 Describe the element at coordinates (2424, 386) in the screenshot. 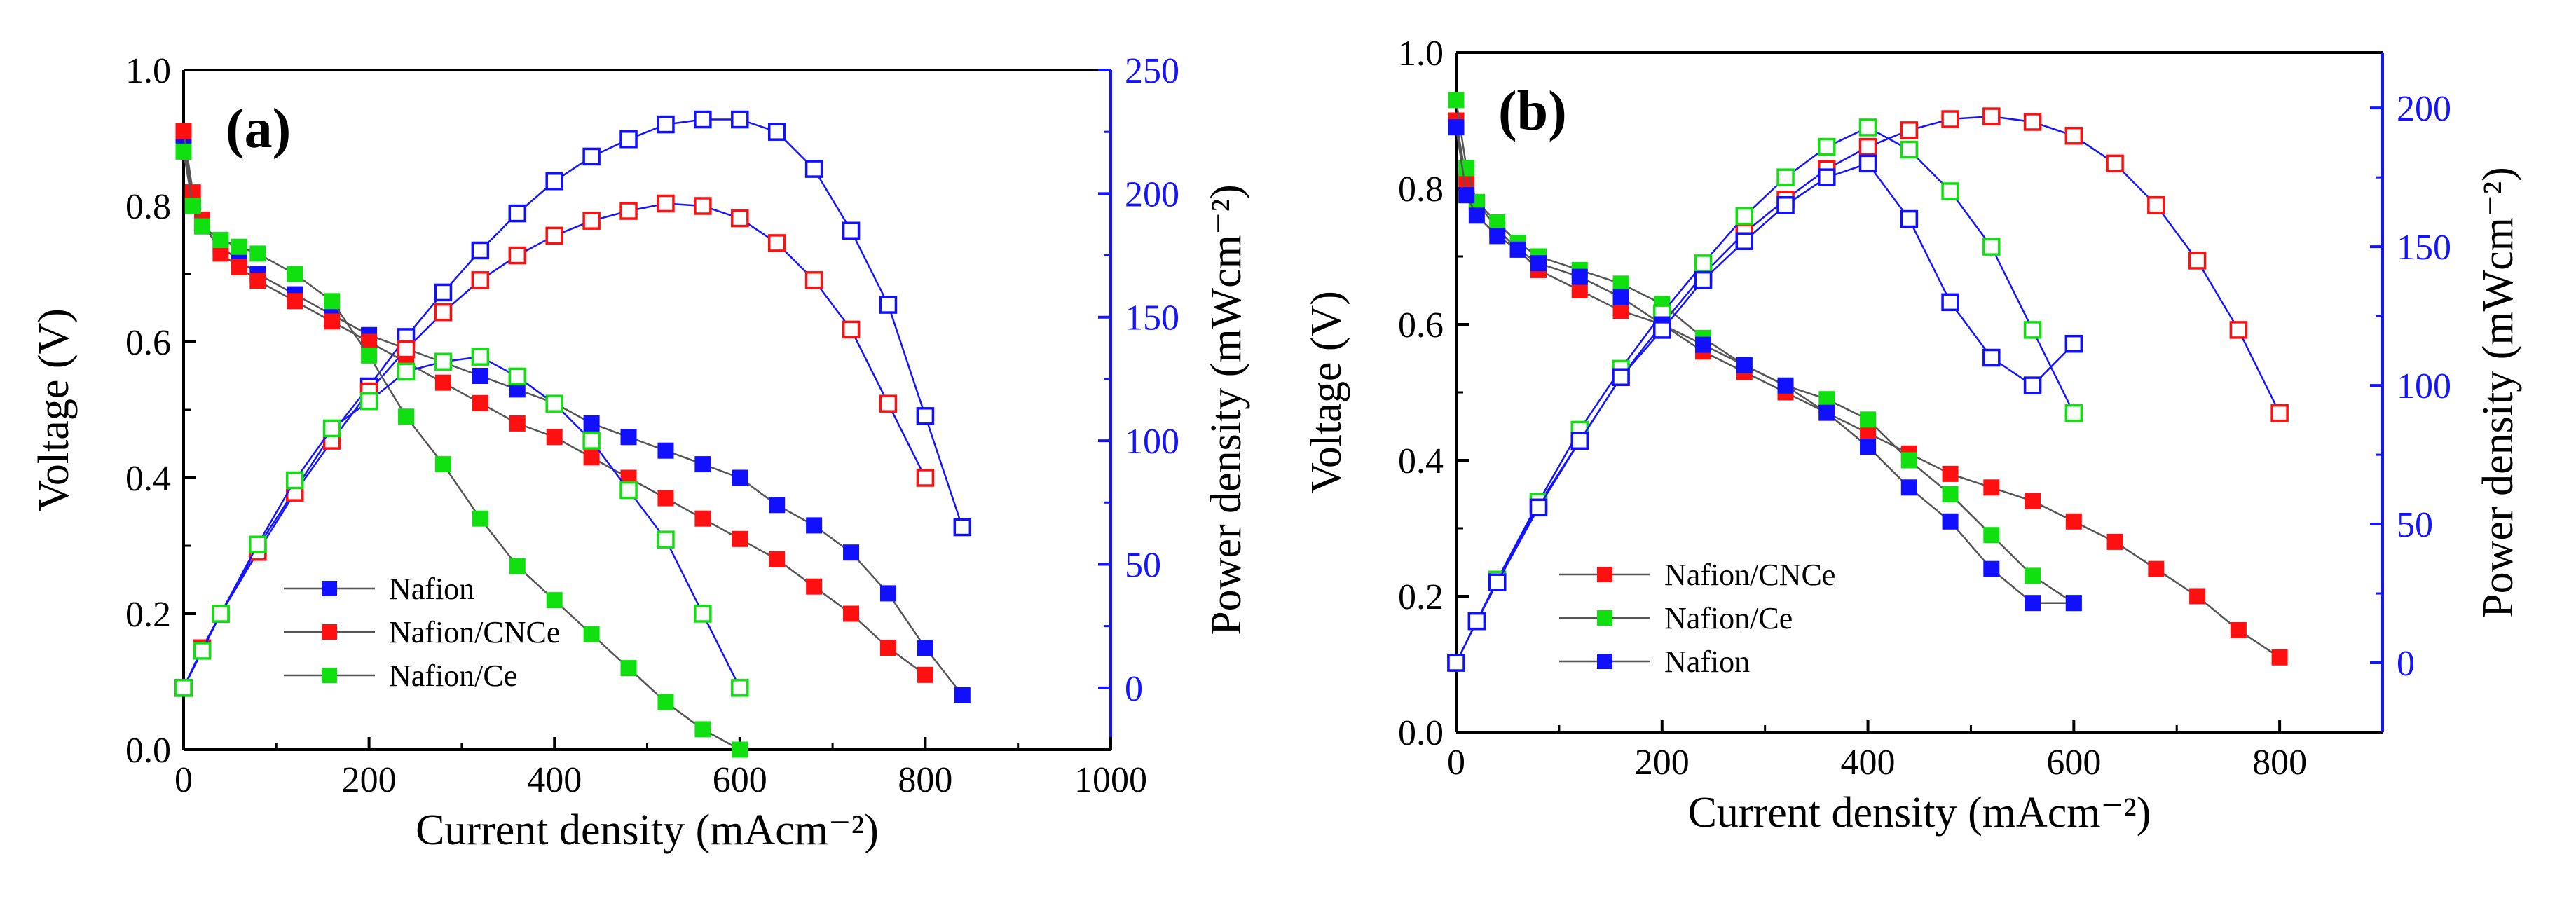

I see `y2-tick-label: 100` at that location.